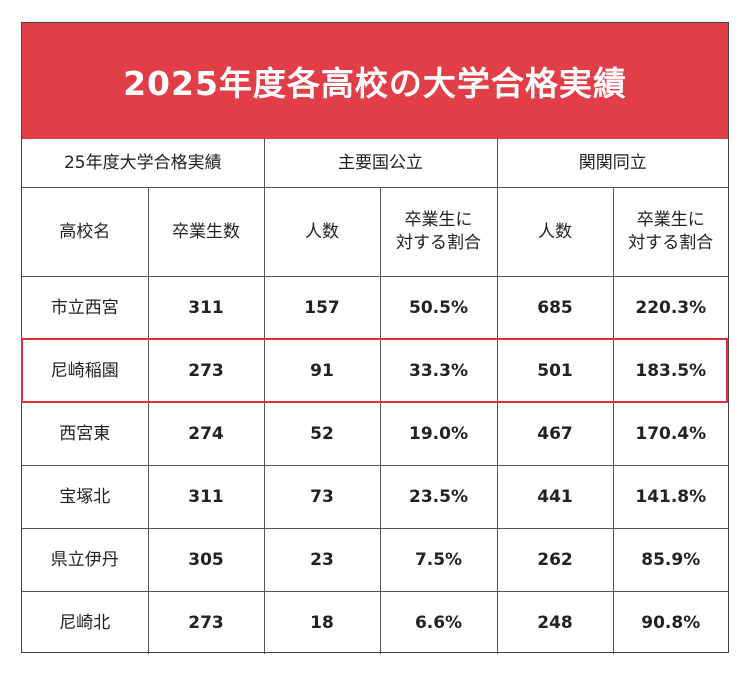  I want to click on page-title: 2025年度各高校の大学合格実績, so click(375, 83).